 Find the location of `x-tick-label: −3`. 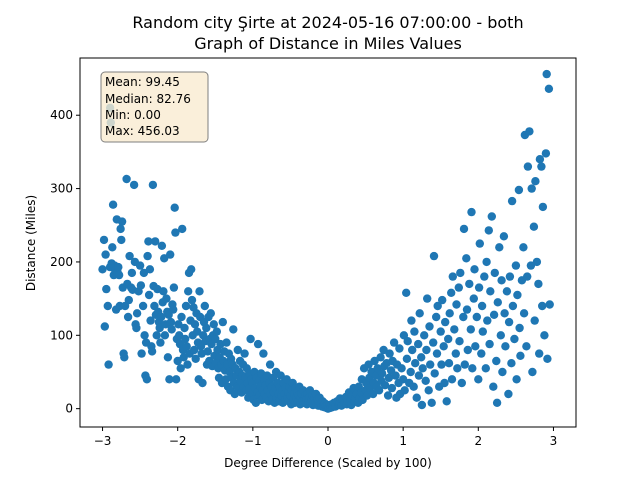

x-tick-label: −3 is located at coordinates (103, 441).